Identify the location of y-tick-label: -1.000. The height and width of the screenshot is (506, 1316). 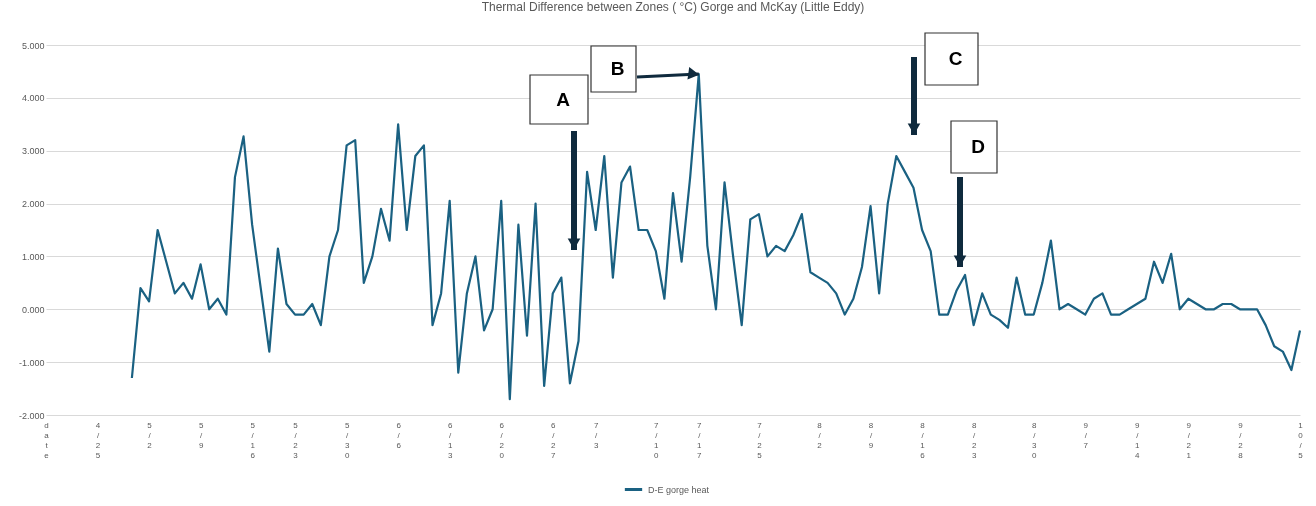
(31, 362).